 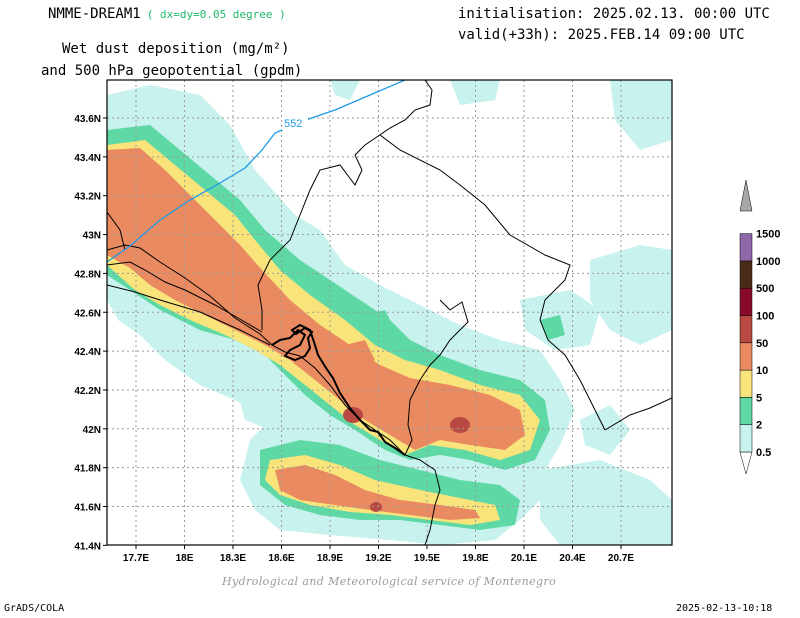 What do you see at coordinates (330, 558) in the screenshot?
I see `lon-tick-label: 18.9E` at bounding box center [330, 558].